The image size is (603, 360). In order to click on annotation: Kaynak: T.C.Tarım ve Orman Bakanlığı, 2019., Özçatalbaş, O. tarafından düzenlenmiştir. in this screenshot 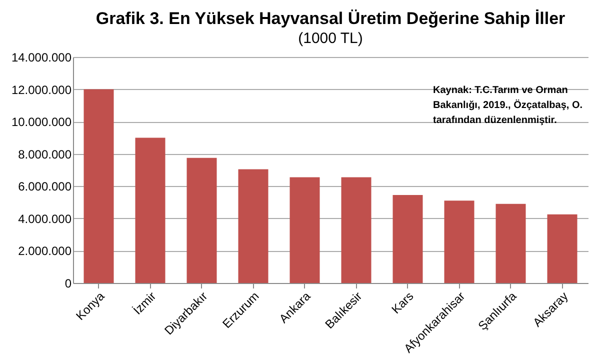, I will do `click(508, 105)`.